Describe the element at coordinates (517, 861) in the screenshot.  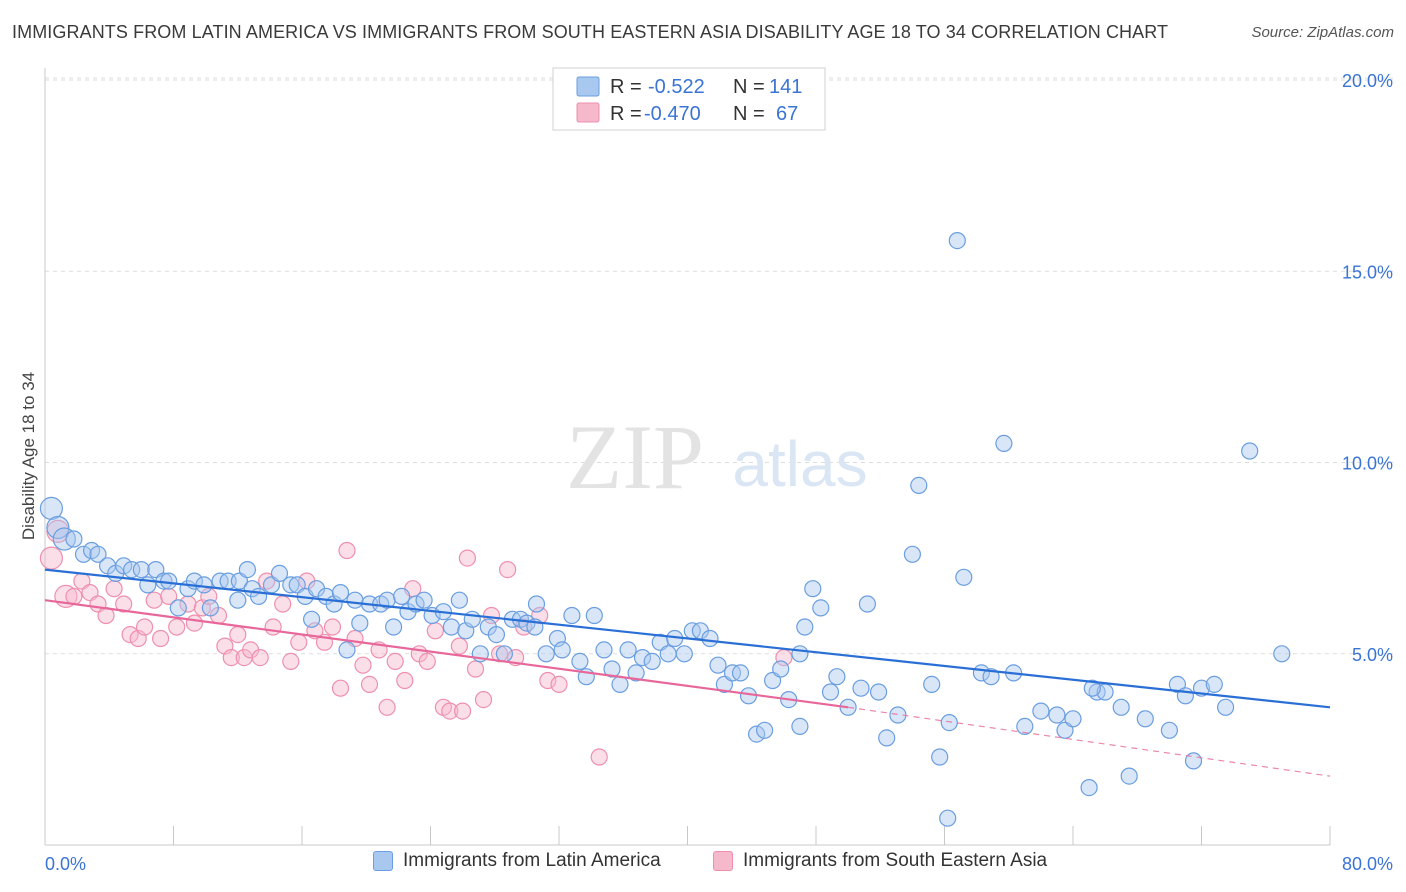
I see `legend-item-latin-america: Immigrants from Latin America` at that location.